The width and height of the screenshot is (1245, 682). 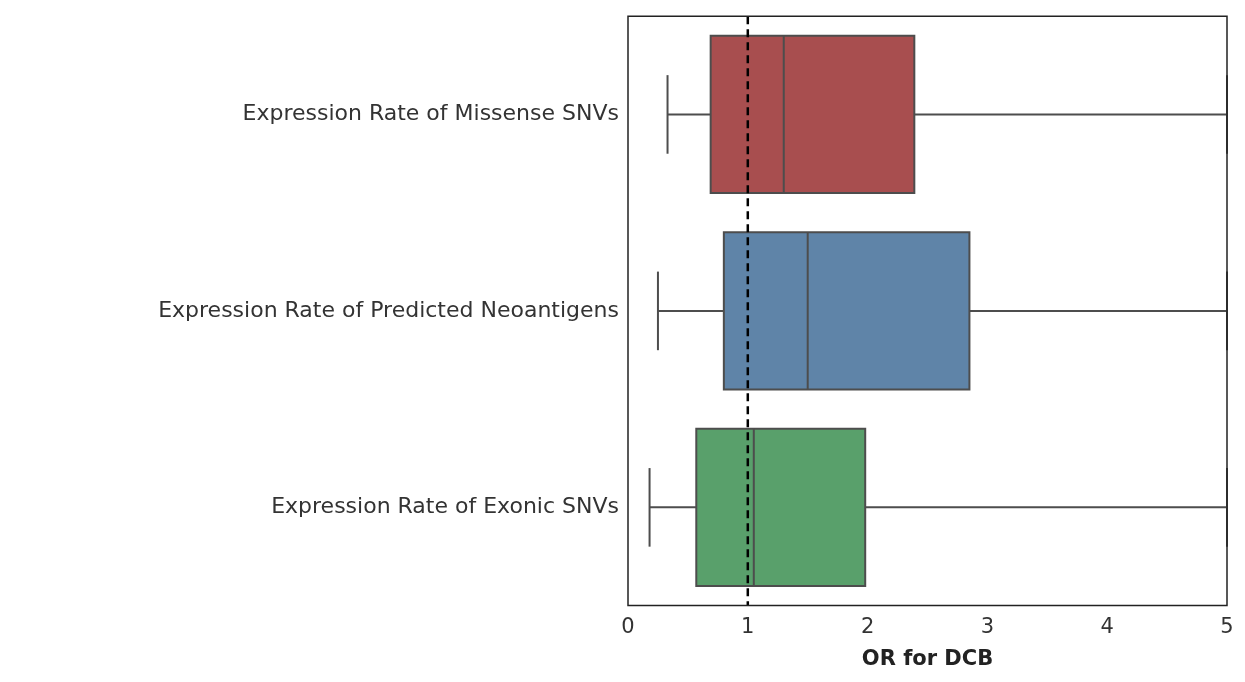 I want to click on x-axis-title: OR for DCB, so click(x=927, y=657).